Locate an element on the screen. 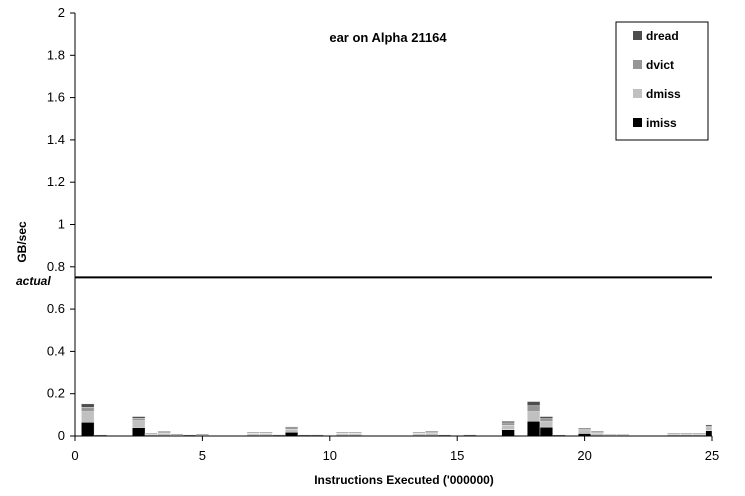 This screenshot has height=496, width=745. y-tick-label: 0.6 is located at coordinates (56, 308).